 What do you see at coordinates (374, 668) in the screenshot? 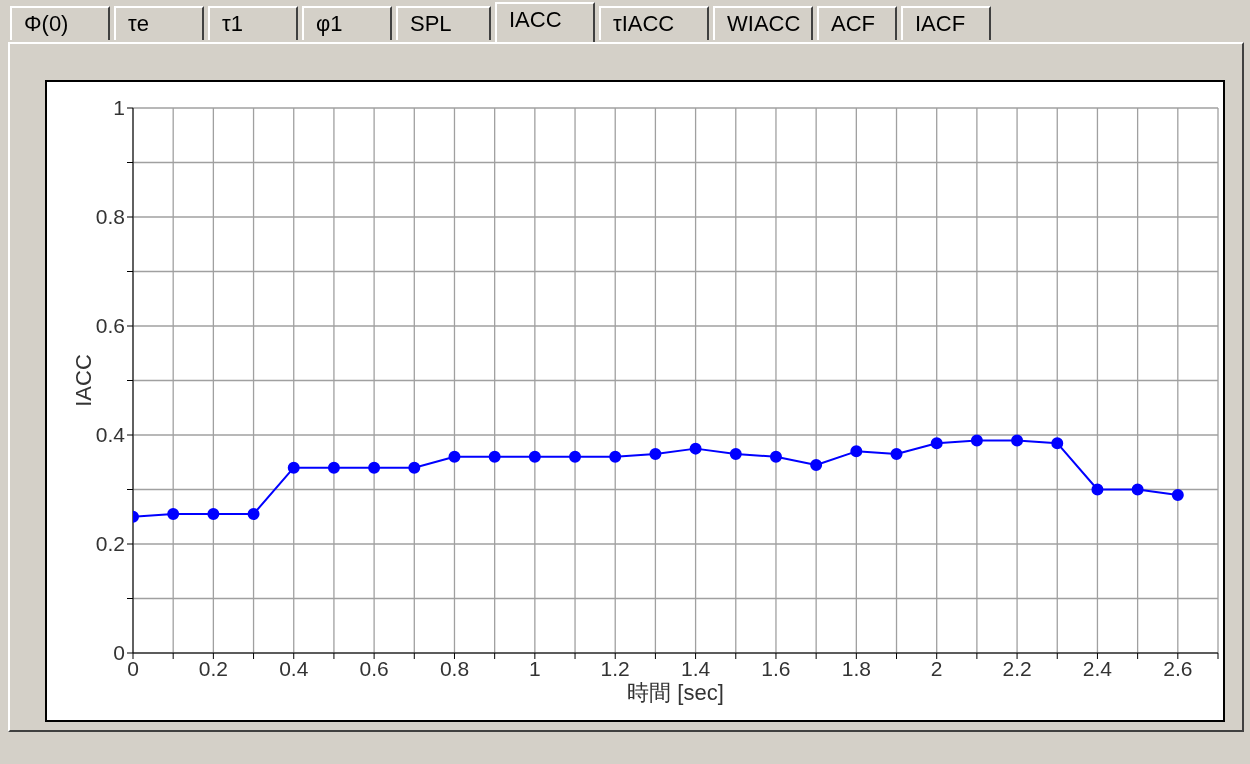
I see `x-tick-label: 0.6` at bounding box center [374, 668].